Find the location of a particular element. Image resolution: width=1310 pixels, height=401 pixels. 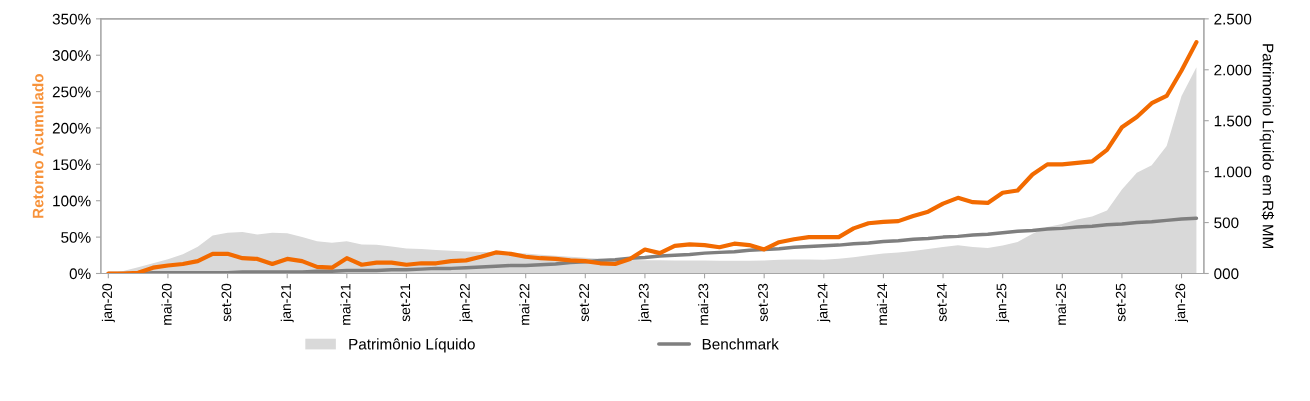

y2-tick-label: 000 is located at coordinates (1226, 274).